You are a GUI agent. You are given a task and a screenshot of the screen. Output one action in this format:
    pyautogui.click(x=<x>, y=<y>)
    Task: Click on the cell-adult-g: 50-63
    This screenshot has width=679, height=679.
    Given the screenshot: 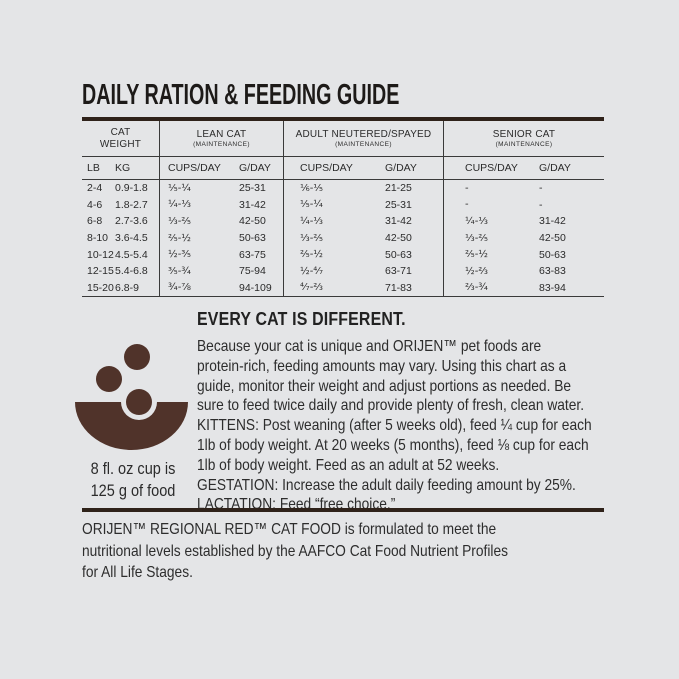 What is the action you would take?
    pyautogui.click(x=404, y=254)
    